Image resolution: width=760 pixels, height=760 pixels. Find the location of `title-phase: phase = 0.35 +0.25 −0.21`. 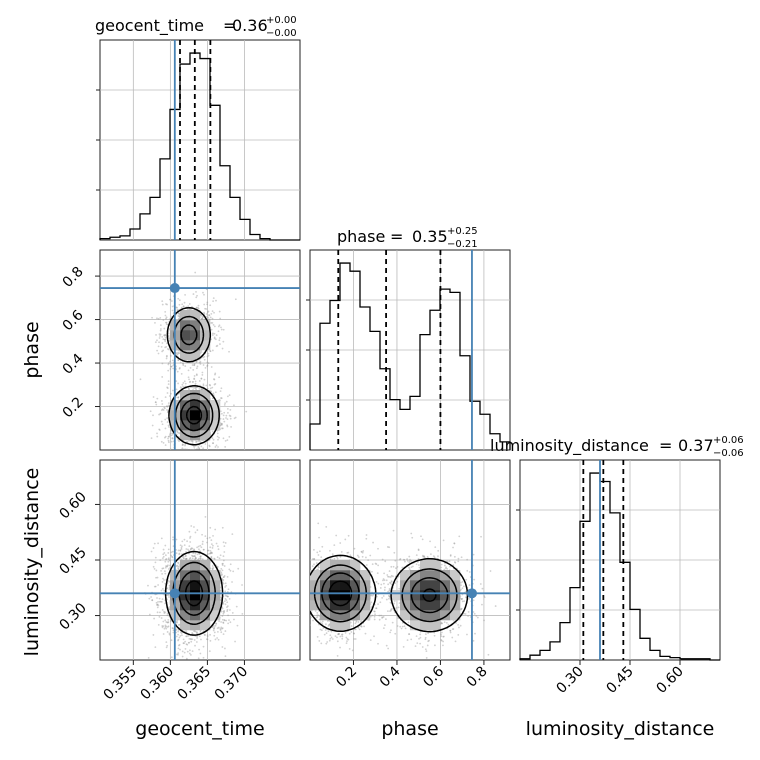

title-phase: phase = 0.35 +0.25 −0.21 is located at coordinates (407, 238).